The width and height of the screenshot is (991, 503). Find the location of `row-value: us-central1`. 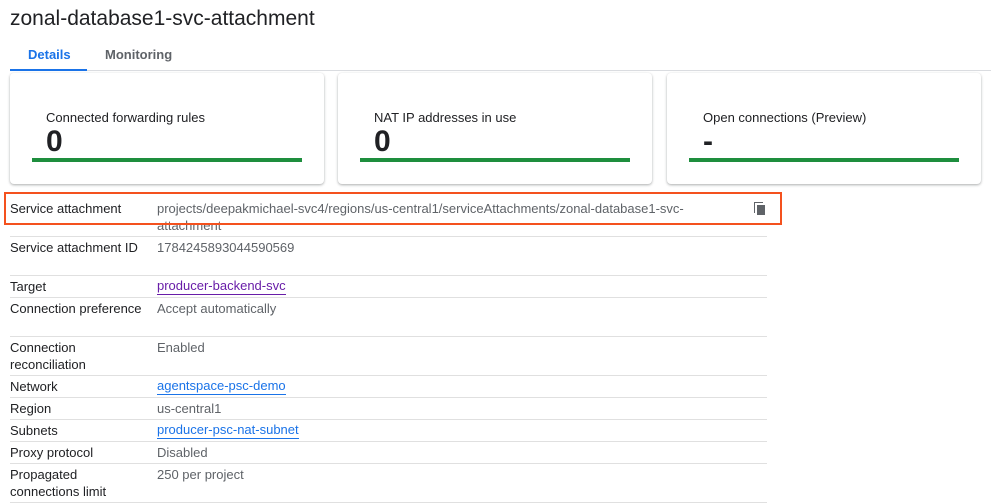

row-value: us-central1 is located at coordinates (462, 408).